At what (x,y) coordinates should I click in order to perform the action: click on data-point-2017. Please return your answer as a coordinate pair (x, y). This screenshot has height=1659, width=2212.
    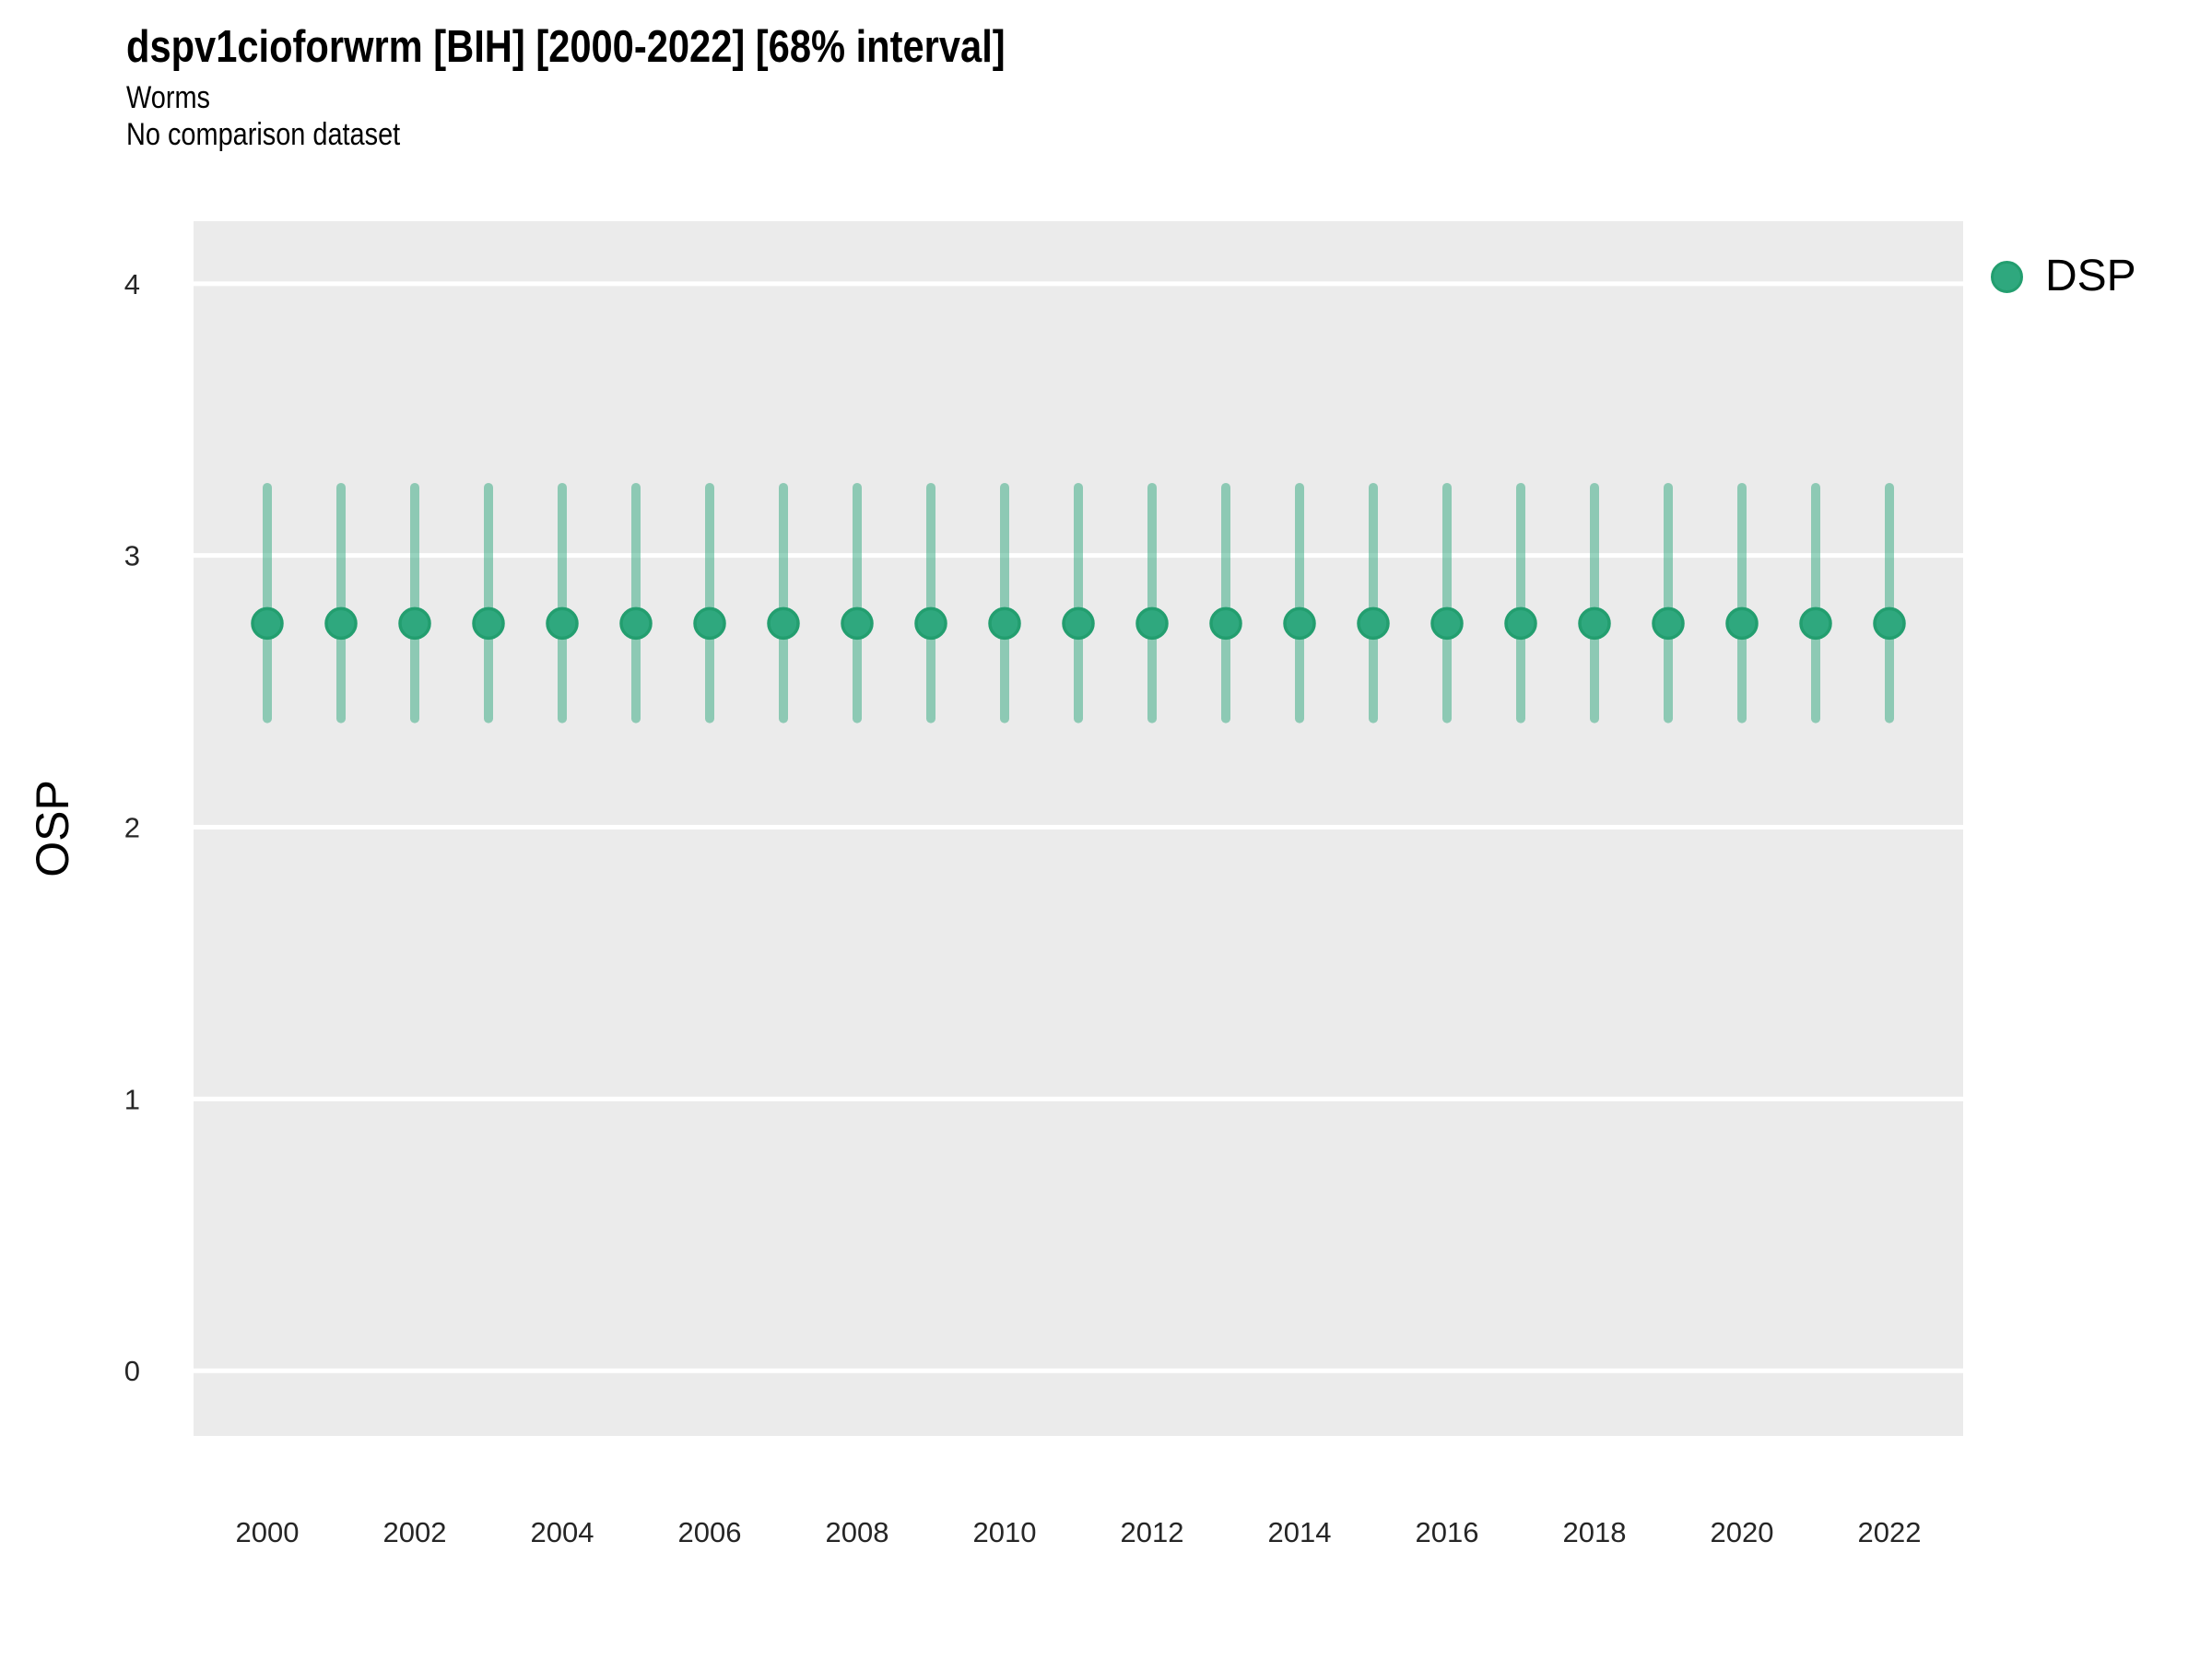
    Looking at the image, I should click on (1520, 623).